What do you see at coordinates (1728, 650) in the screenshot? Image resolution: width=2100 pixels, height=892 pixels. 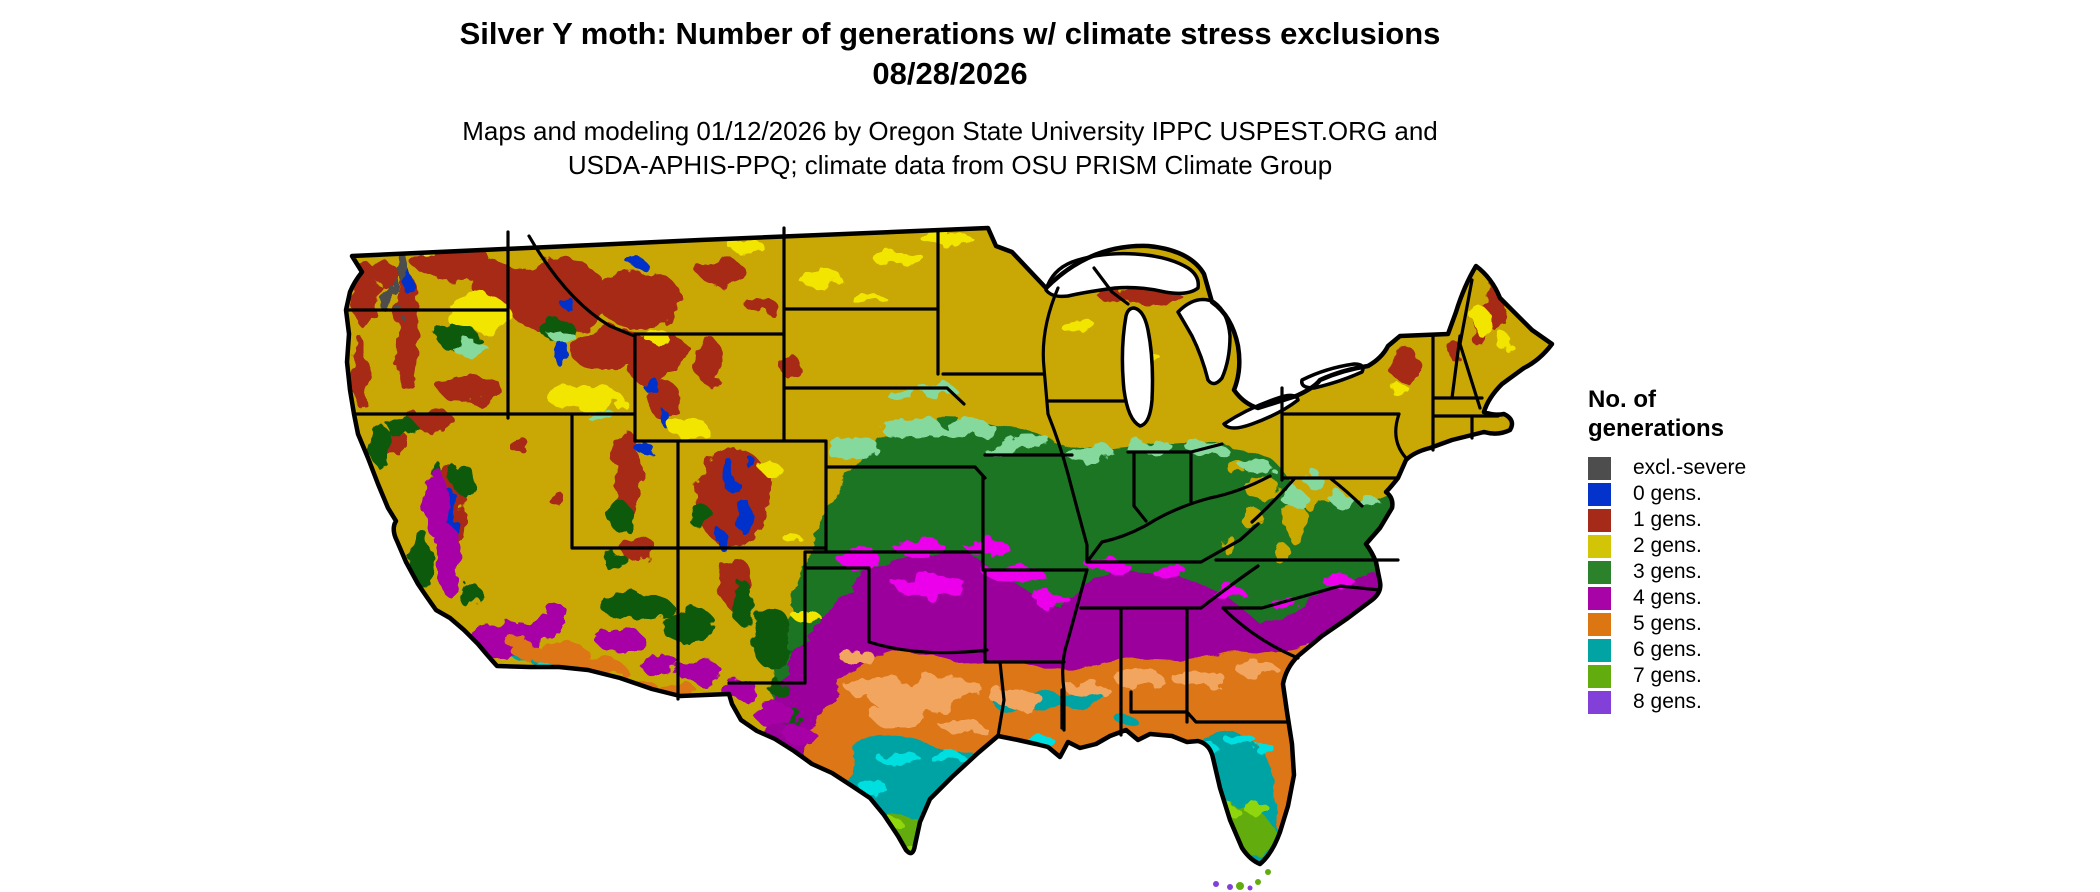 I see `legend-row: 6 gens.` at bounding box center [1728, 650].